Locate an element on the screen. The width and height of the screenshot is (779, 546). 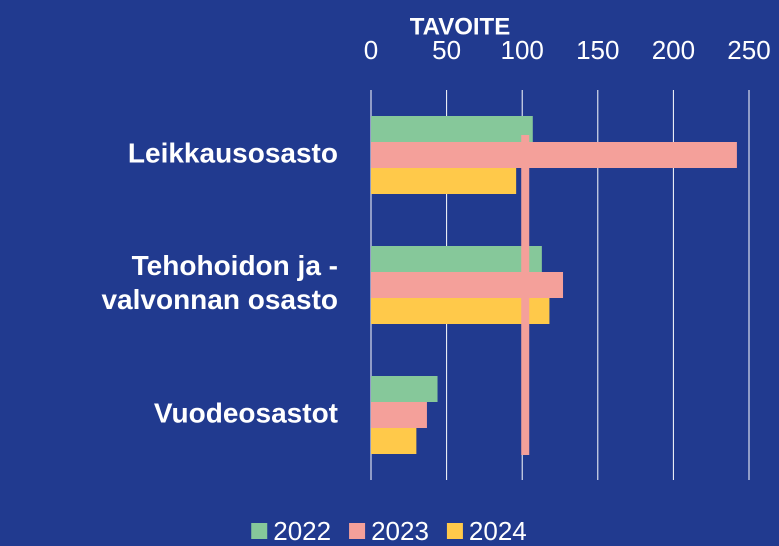
category-label: Vuodeosastot is located at coordinates (246, 412).